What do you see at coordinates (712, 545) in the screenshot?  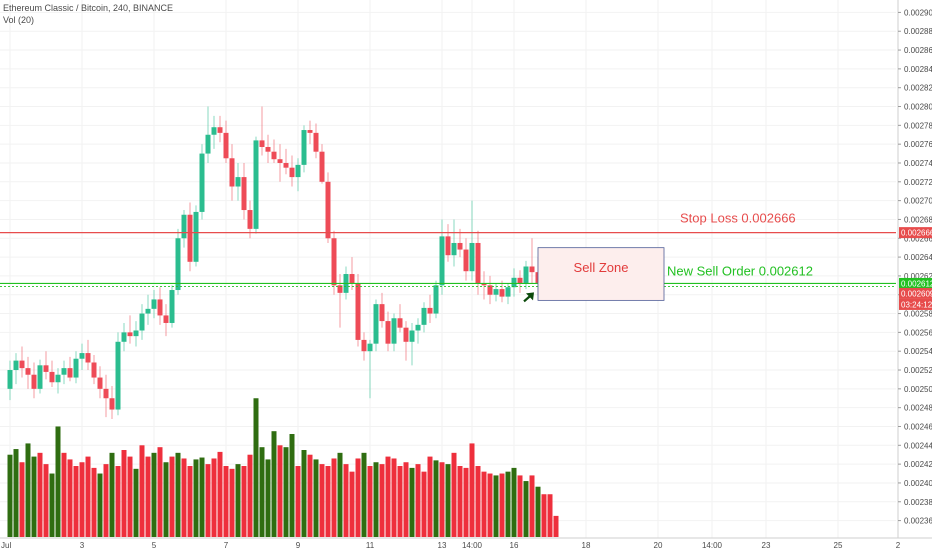 I see `time-tick-label: 14:00` at bounding box center [712, 545].